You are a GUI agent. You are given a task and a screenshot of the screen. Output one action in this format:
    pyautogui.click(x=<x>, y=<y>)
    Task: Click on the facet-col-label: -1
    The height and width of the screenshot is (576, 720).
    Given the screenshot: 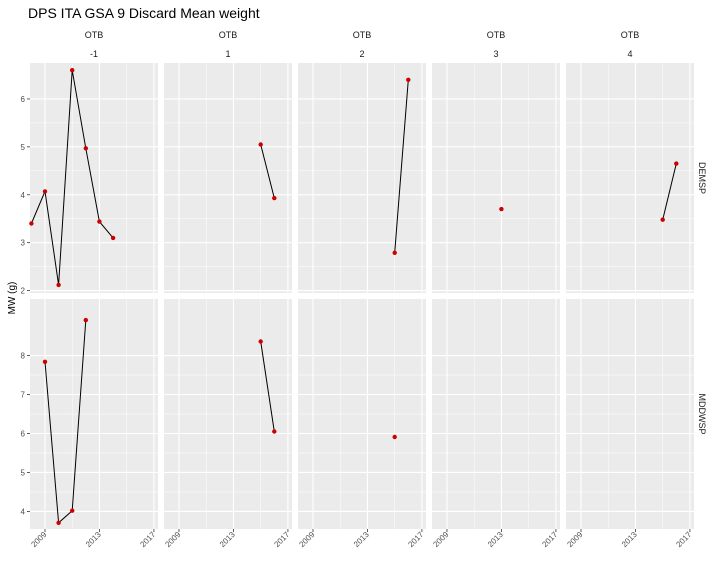 What is the action you would take?
    pyautogui.click(x=94, y=54)
    